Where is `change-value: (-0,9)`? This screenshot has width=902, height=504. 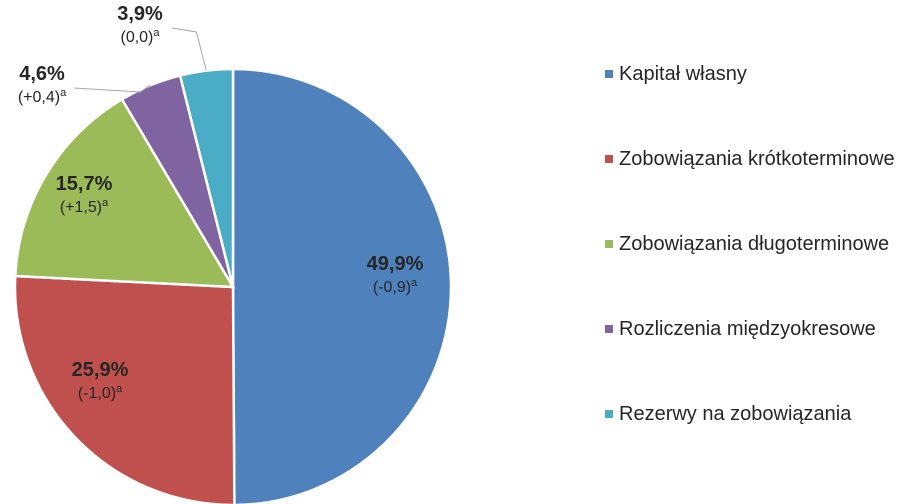
change-value: (-0,9) is located at coordinates (392, 287).